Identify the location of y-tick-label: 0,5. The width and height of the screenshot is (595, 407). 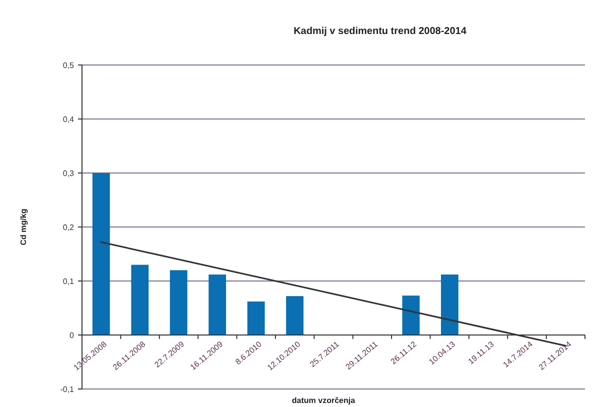
(68, 65).